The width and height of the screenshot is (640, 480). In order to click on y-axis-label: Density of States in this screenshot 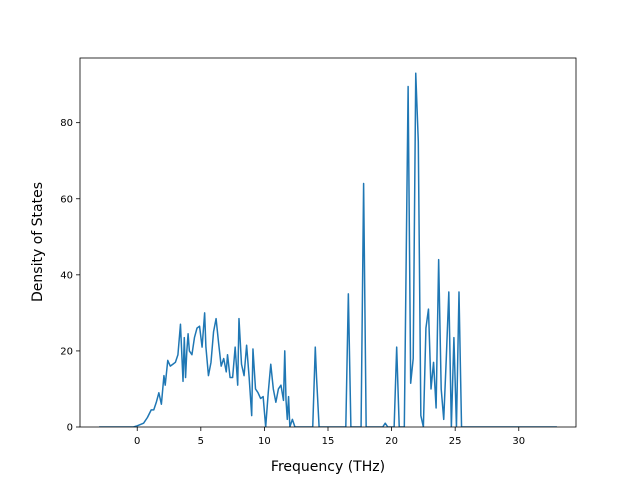, I will do `click(38, 242)`.